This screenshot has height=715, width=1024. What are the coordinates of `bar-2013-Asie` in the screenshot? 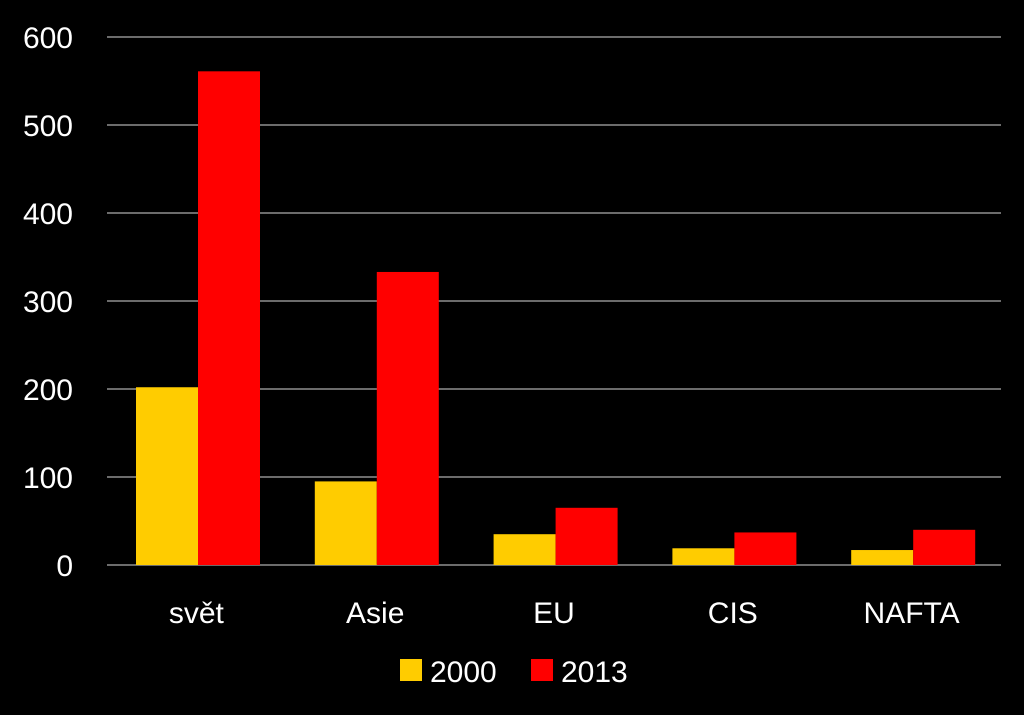 It's located at (407, 418).